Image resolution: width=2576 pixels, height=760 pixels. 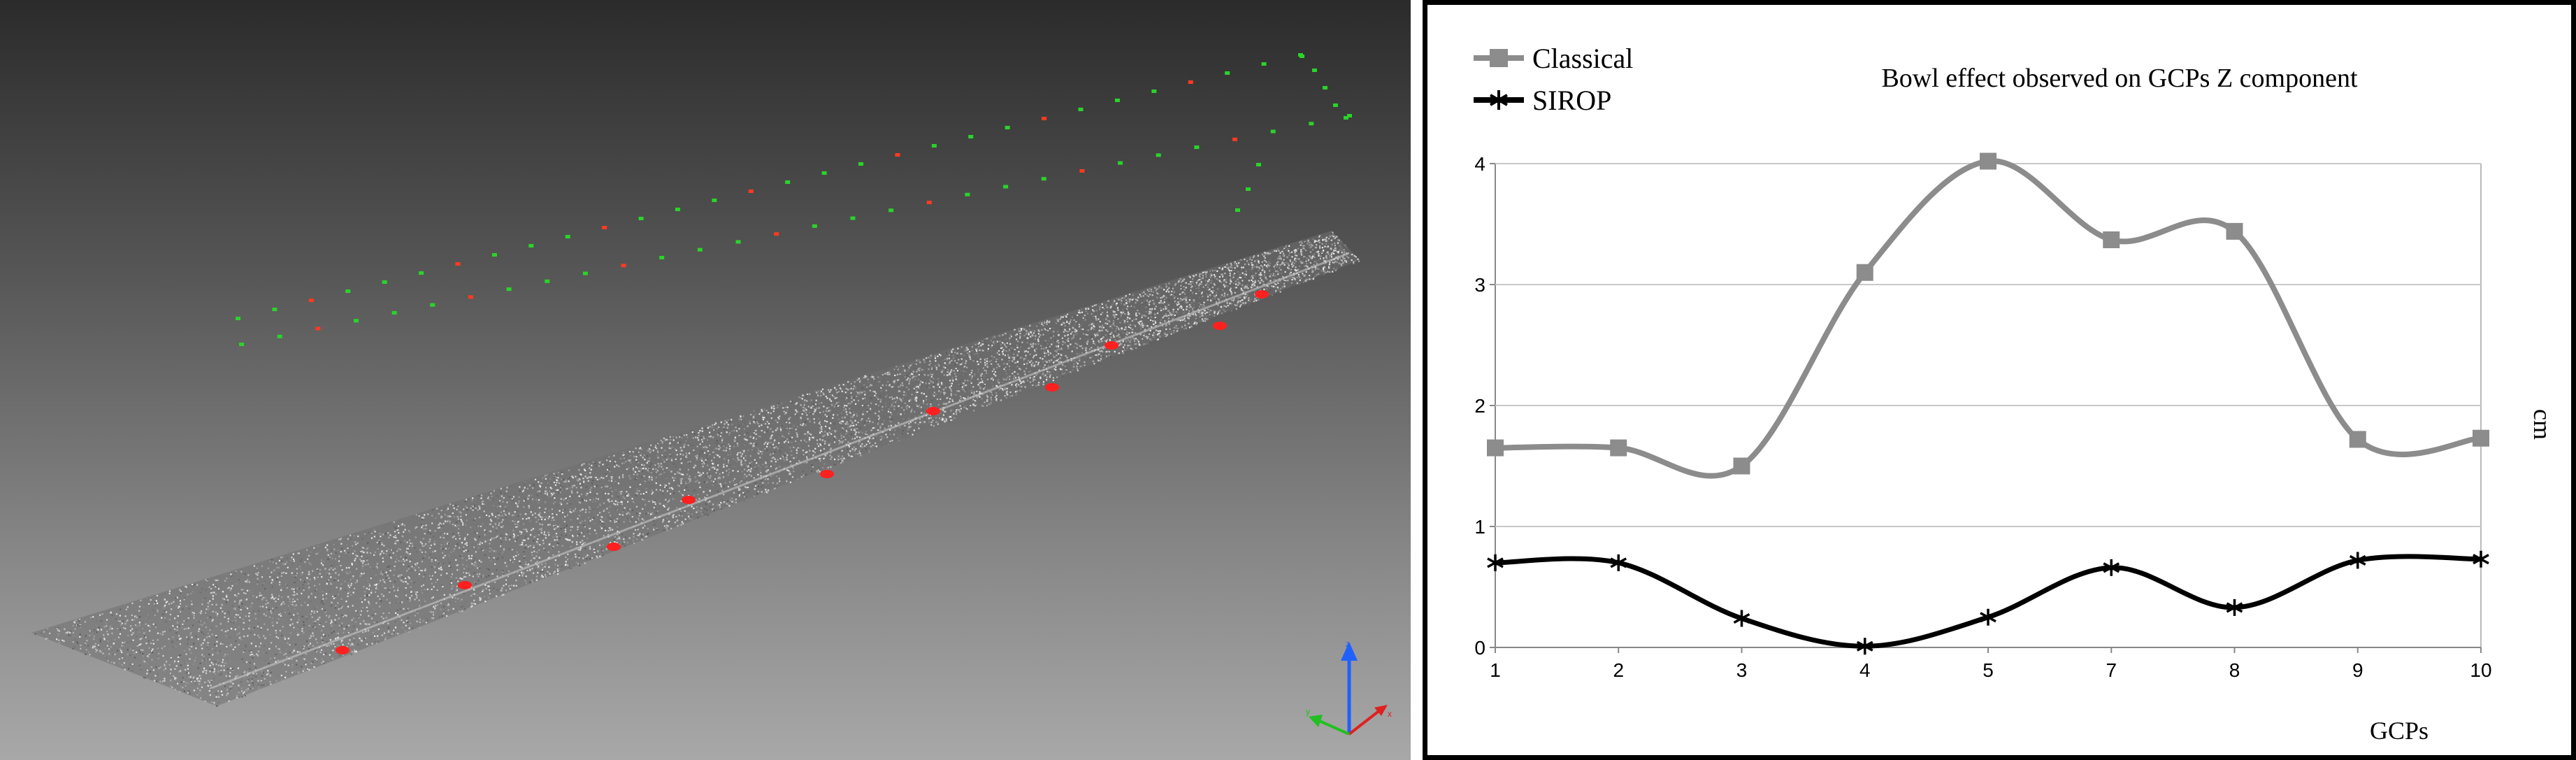 I want to click on x-axis-label: x, so click(x=1390, y=714).